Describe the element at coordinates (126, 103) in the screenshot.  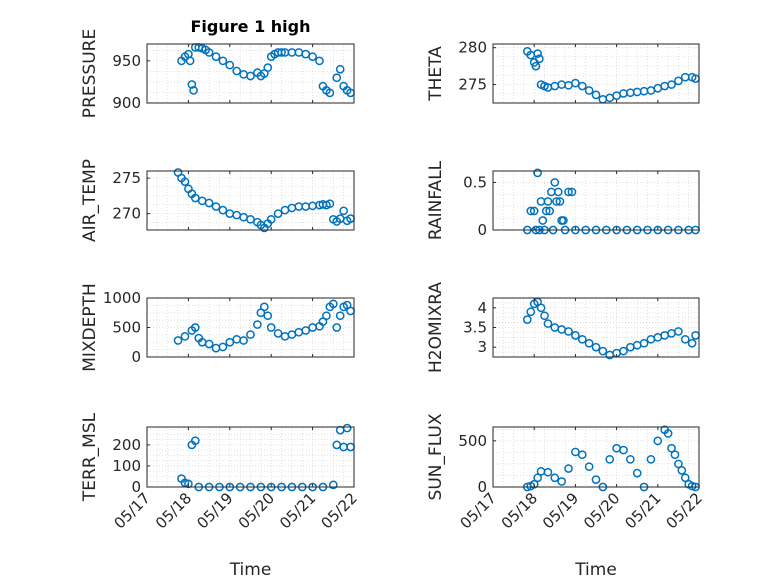
I see `y-tick-label: 900` at that location.